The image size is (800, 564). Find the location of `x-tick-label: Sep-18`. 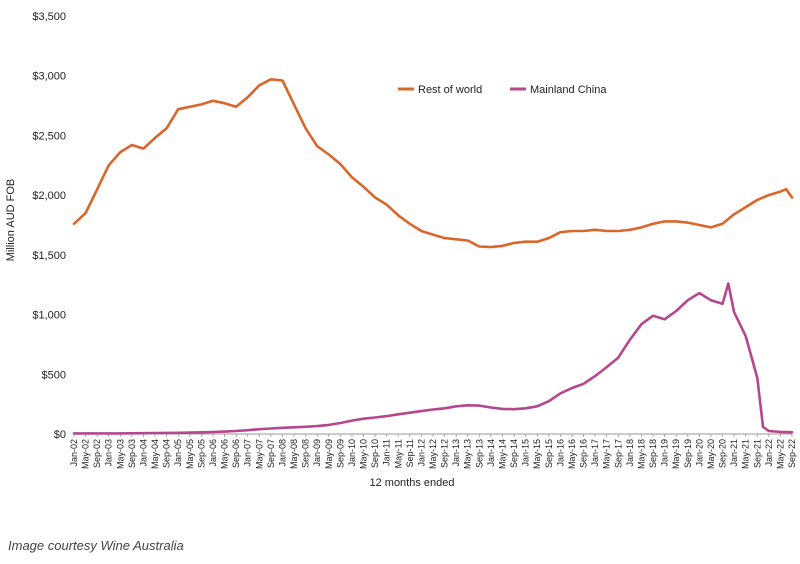

x-tick-label: Sep-18 is located at coordinates (653, 453).